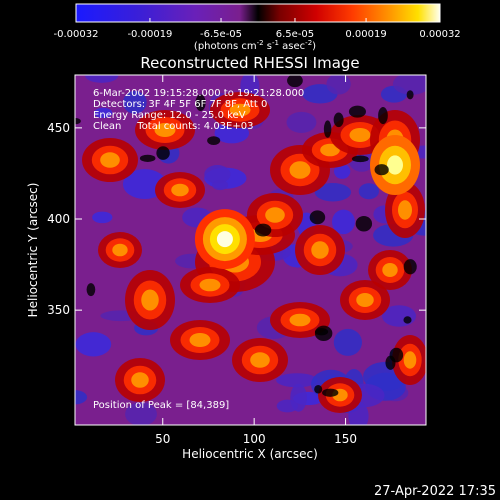 The width and height of the screenshot is (500, 500). I want to click on annotation-energy-range: Energy Range: 12.0 - 25.0 keV, so click(169, 115).